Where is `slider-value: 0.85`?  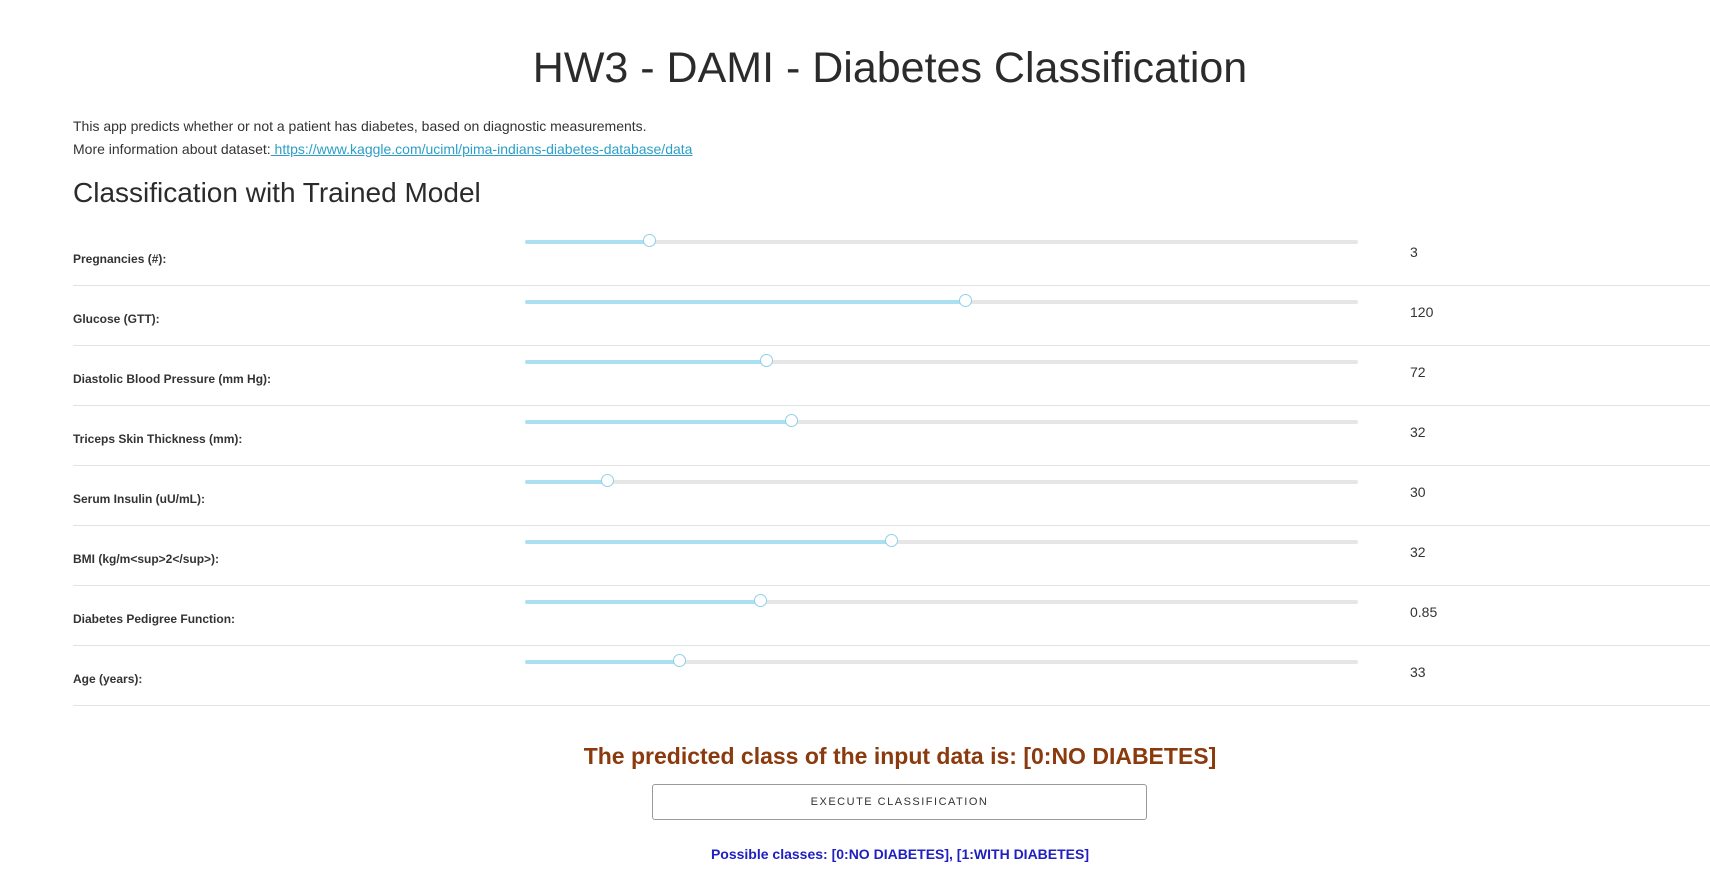
slider-value: 0.85 is located at coordinates (1424, 612).